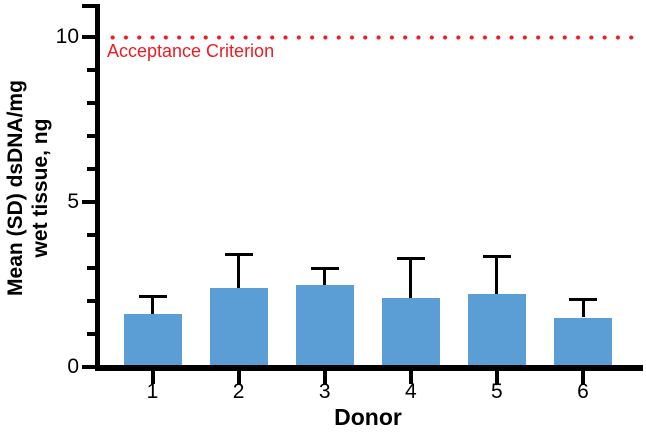  Describe the element at coordinates (497, 391) in the screenshot. I see `x-tick-label-donor-5: 5` at that location.